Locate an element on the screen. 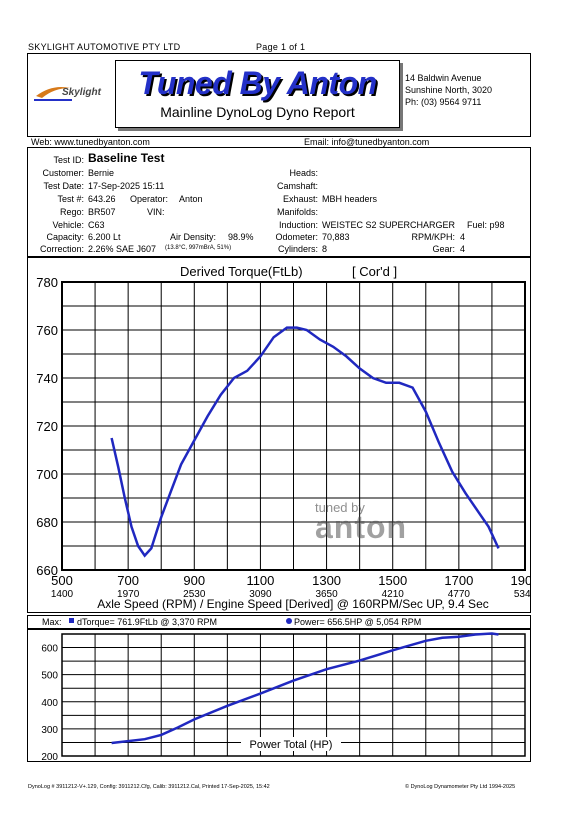  power-y-ticks: 200 300 400 500 600 is located at coordinates (49, 703).